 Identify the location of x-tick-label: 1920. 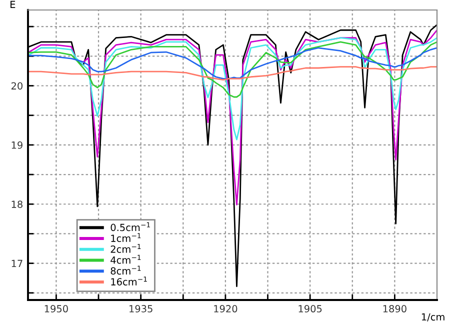
(226, 308).